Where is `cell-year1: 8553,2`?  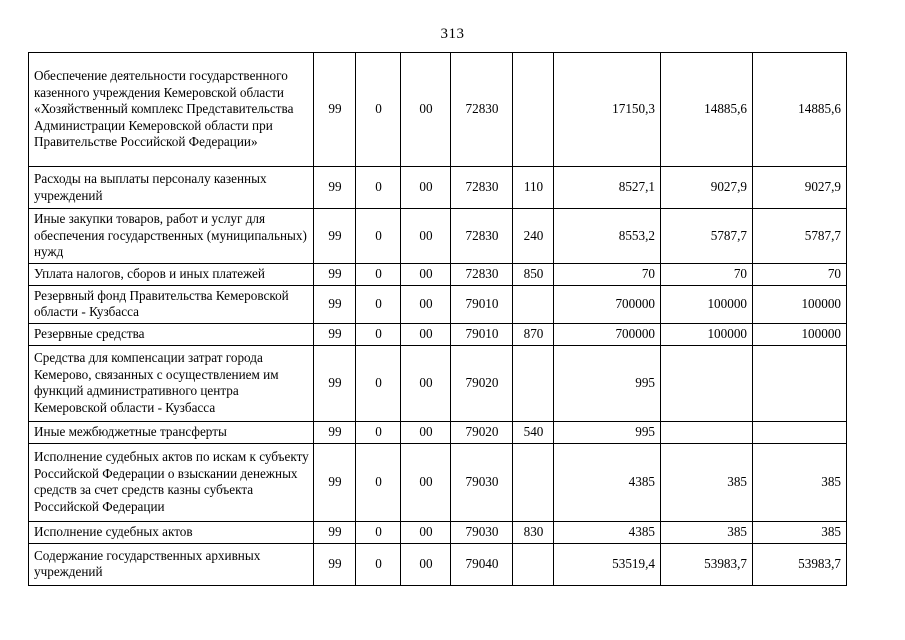 cell-year1: 8553,2 is located at coordinates (607, 236).